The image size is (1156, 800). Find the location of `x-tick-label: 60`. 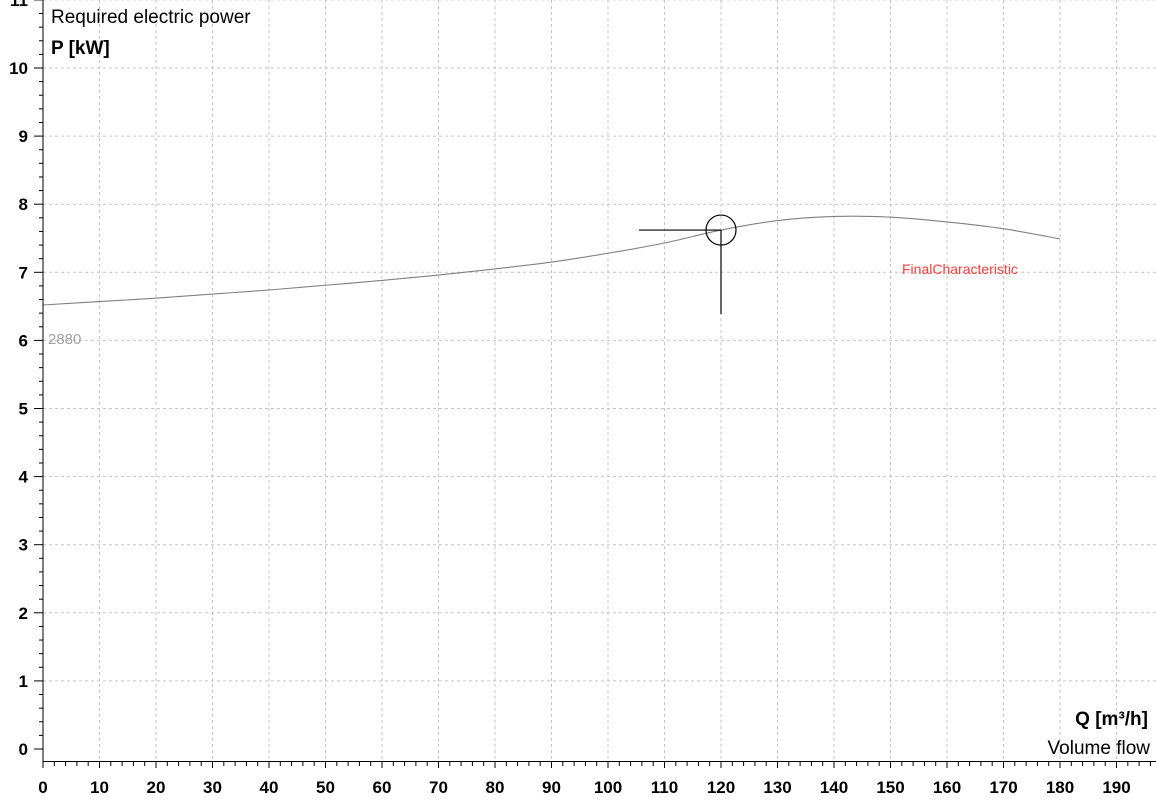

x-tick-label: 60 is located at coordinates (382, 787).